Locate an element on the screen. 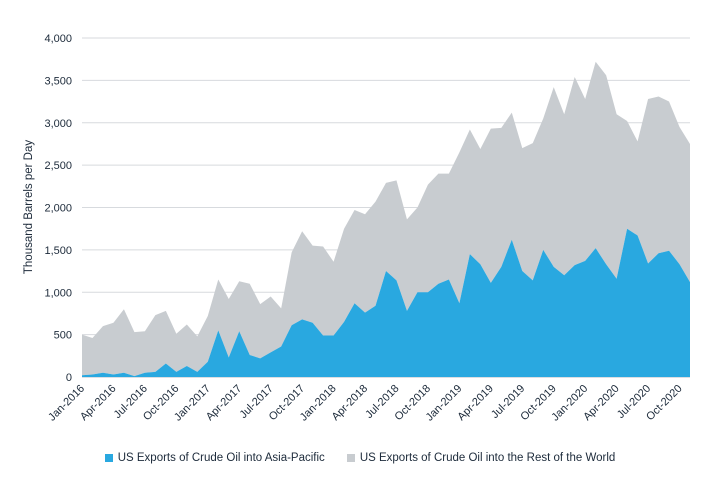 The width and height of the screenshot is (720, 500). y-tick-label: 1,500 is located at coordinates (58, 251).